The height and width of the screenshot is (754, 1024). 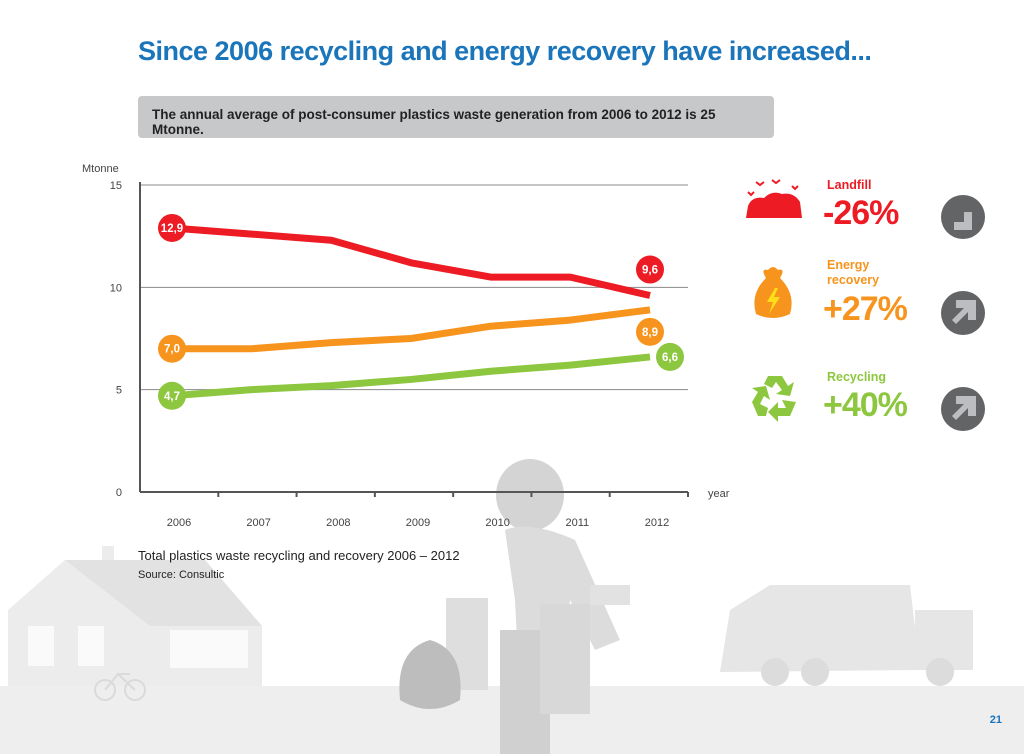 I want to click on x-tick-label: 2007, so click(x=258, y=523).